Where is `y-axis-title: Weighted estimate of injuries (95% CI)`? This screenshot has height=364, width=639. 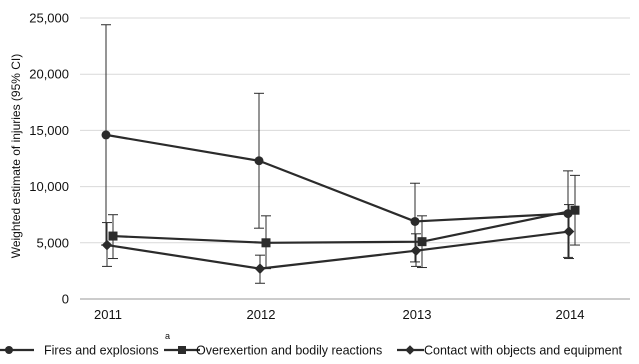
y-axis-title: Weighted estimate of injuries (95% CI) is located at coordinates (16, 156).